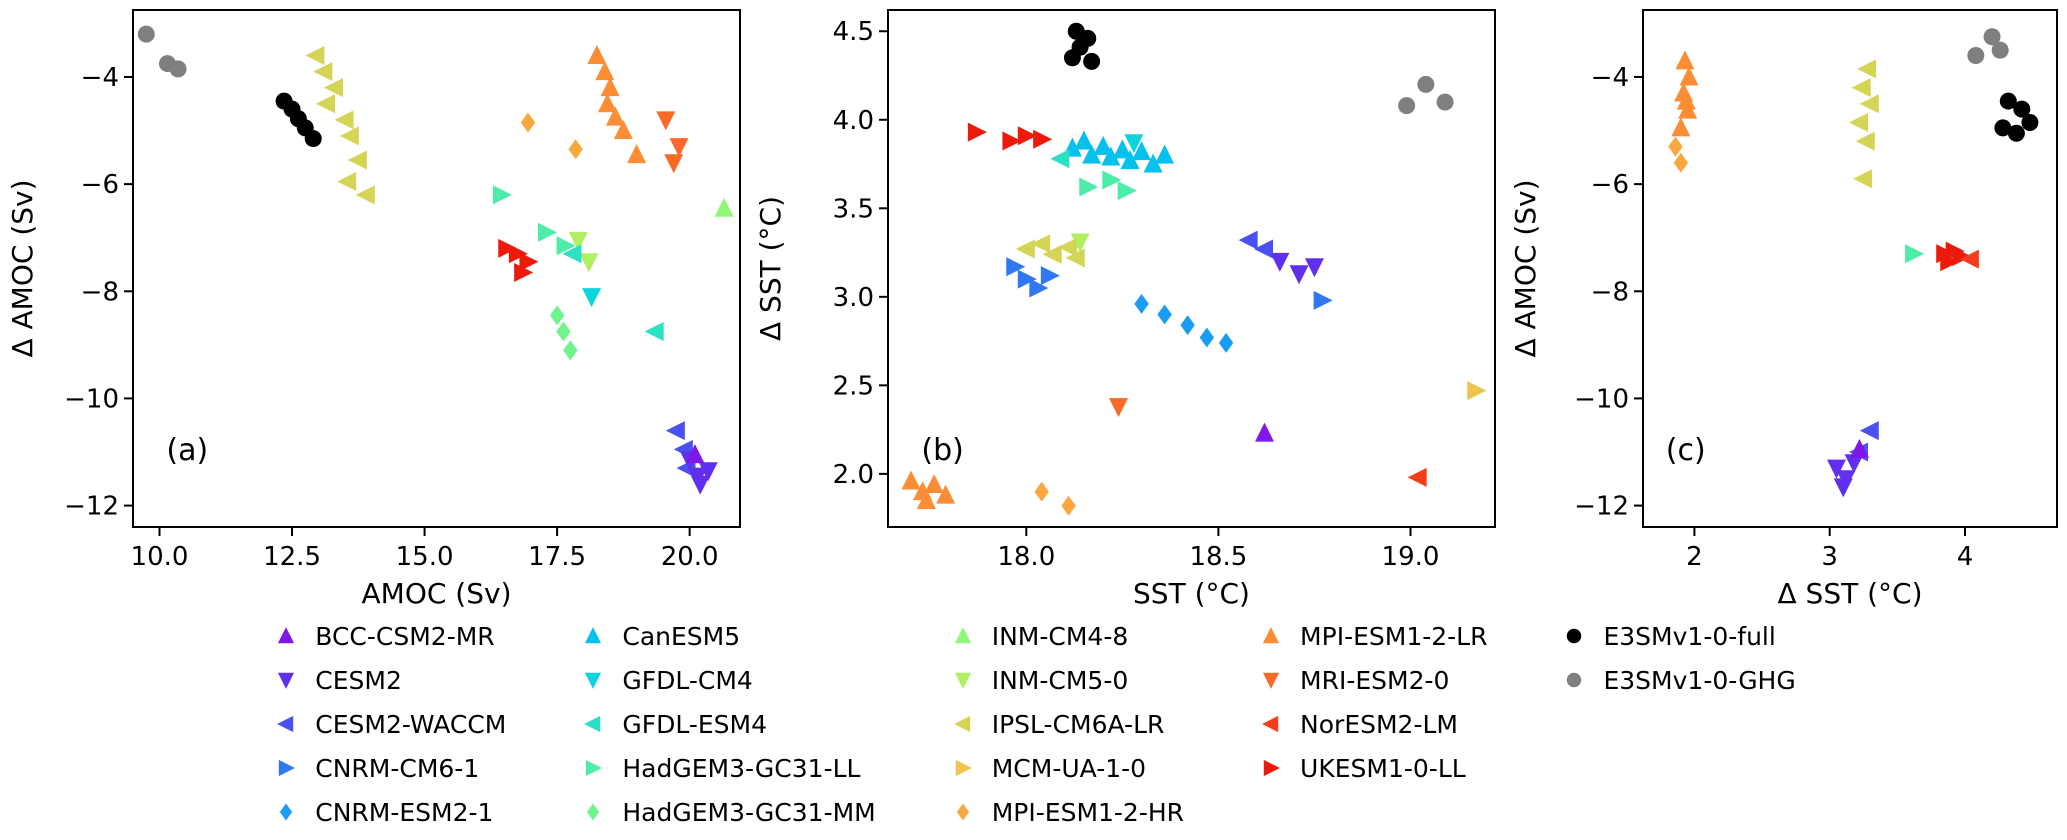 The width and height of the screenshot is (2067, 840). Describe the element at coordinates (1218, 557) in the screenshot. I see `x-tick-label: 18.5` at that location.